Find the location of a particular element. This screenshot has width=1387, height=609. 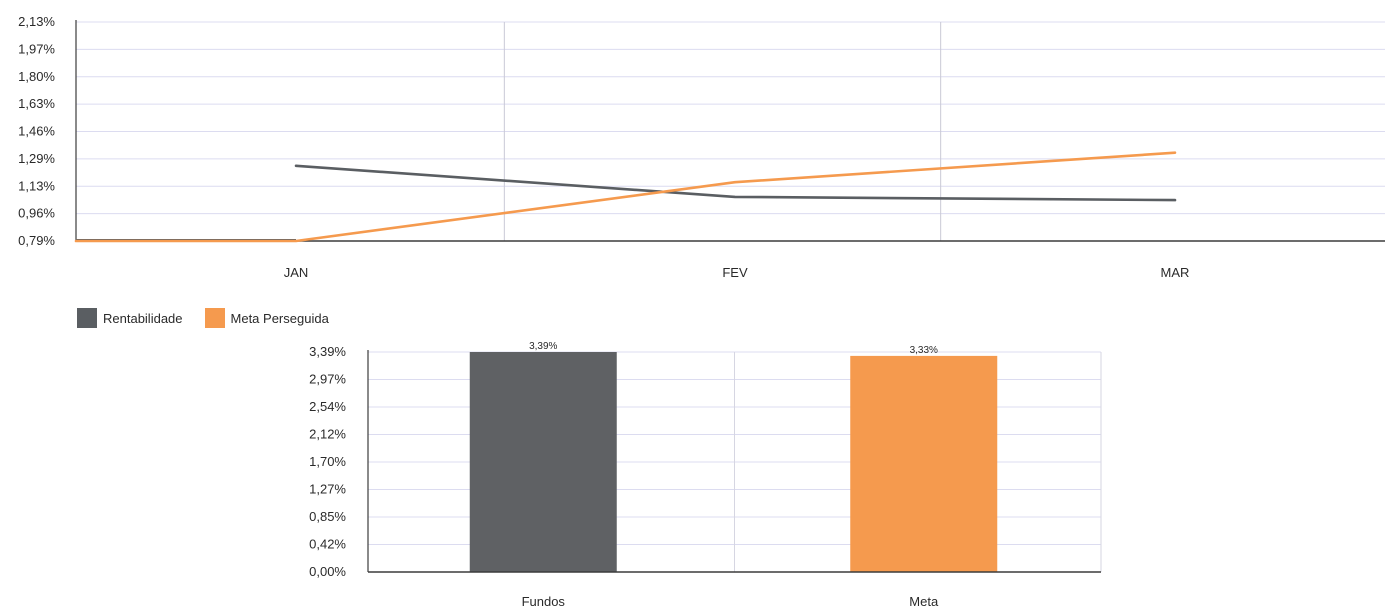

line-series-meta-perseguida is located at coordinates (625, 197).